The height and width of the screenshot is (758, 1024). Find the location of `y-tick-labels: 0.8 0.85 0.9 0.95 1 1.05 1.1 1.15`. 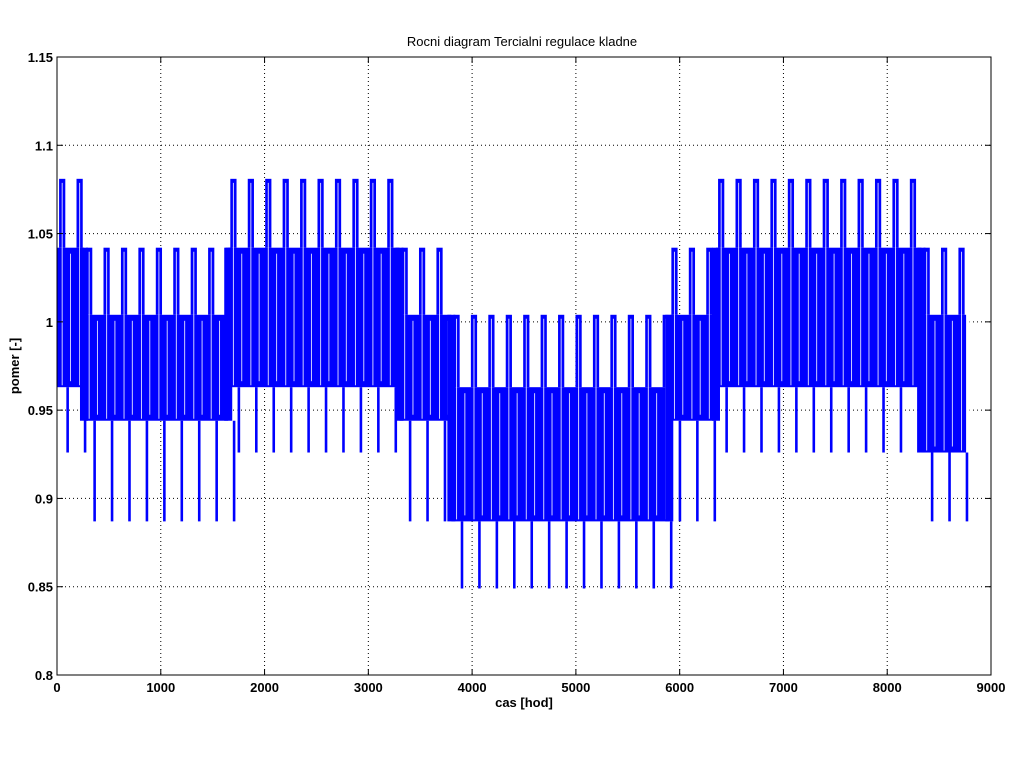

y-tick-labels: 0.8 0.85 0.9 0.95 1 1.05 1.1 1.15 is located at coordinates (40, 366).